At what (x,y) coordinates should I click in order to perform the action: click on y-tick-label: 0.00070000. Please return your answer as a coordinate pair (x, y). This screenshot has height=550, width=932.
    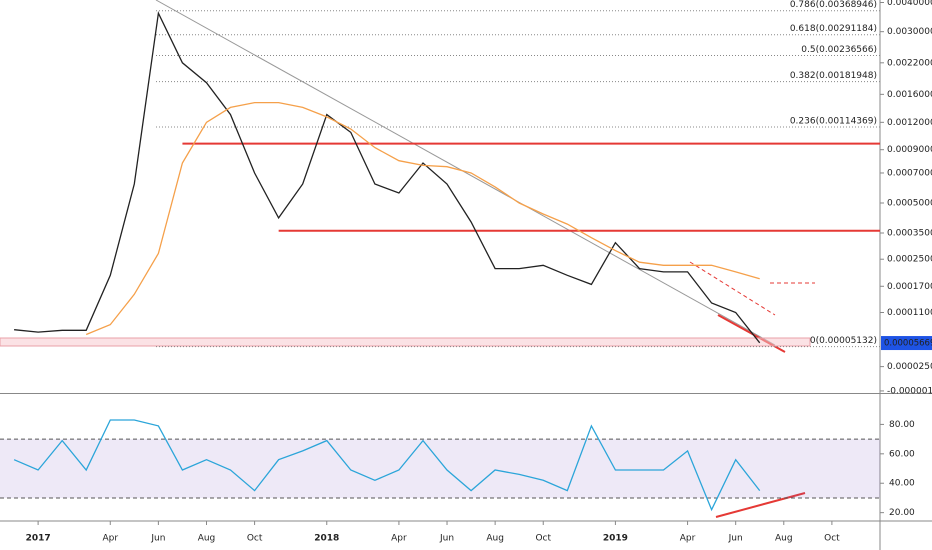
    Looking at the image, I should click on (909, 173).